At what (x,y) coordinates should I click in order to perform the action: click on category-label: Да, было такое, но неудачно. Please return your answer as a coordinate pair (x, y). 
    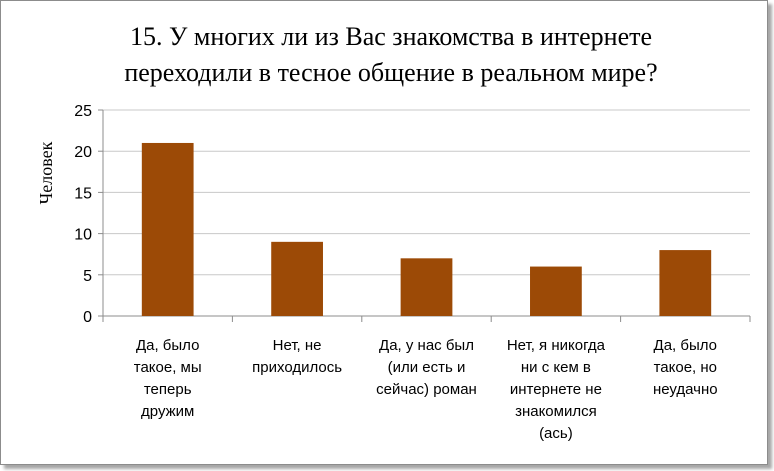
    Looking at the image, I should click on (685, 367).